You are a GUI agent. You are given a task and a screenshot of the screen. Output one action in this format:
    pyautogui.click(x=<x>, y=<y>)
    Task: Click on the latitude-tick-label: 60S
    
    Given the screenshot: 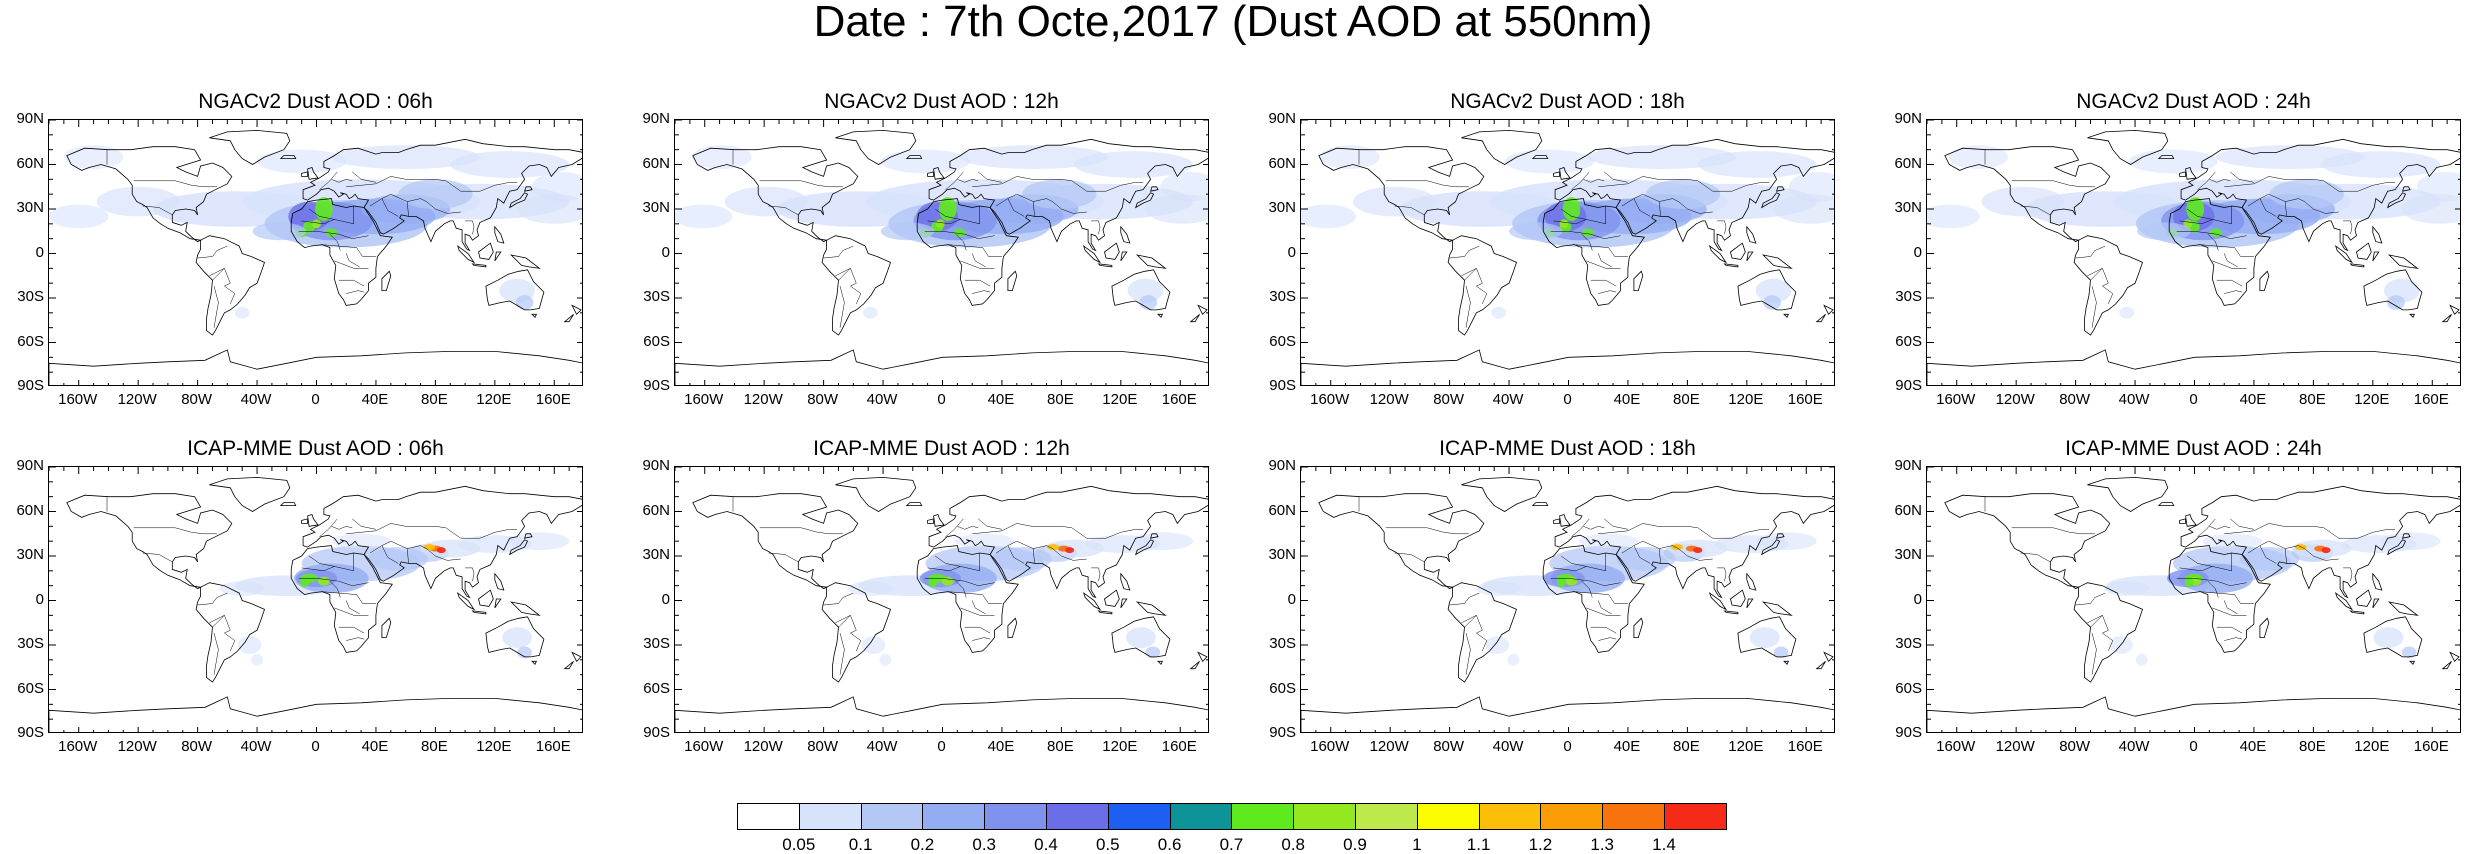 What is the action you would take?
    pyautogui.click(x=656, y=341)
    